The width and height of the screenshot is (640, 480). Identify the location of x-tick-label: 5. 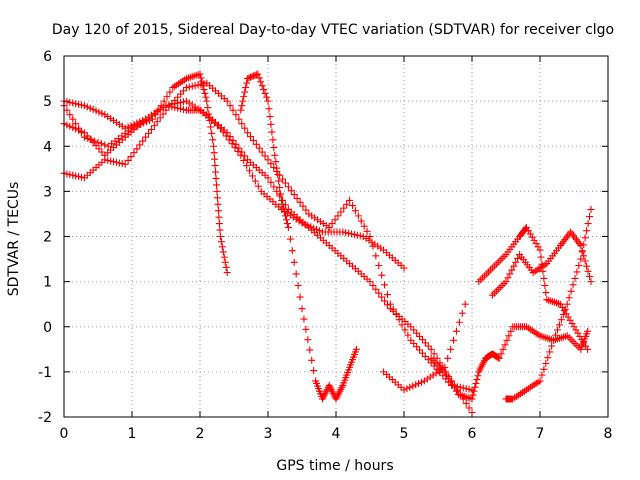
(404, 434).